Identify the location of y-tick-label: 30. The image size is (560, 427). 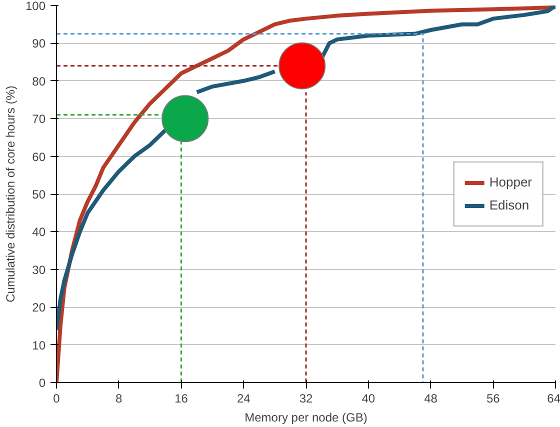
(39, 269).